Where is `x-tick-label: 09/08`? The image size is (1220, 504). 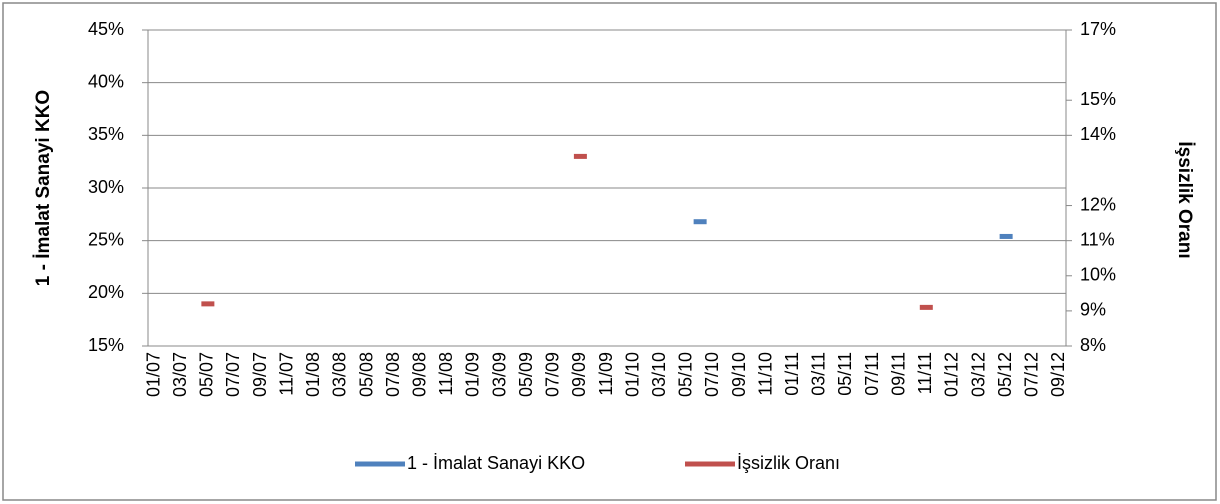 x-tick-label: 09/08 is located at coordinates (419, 374).